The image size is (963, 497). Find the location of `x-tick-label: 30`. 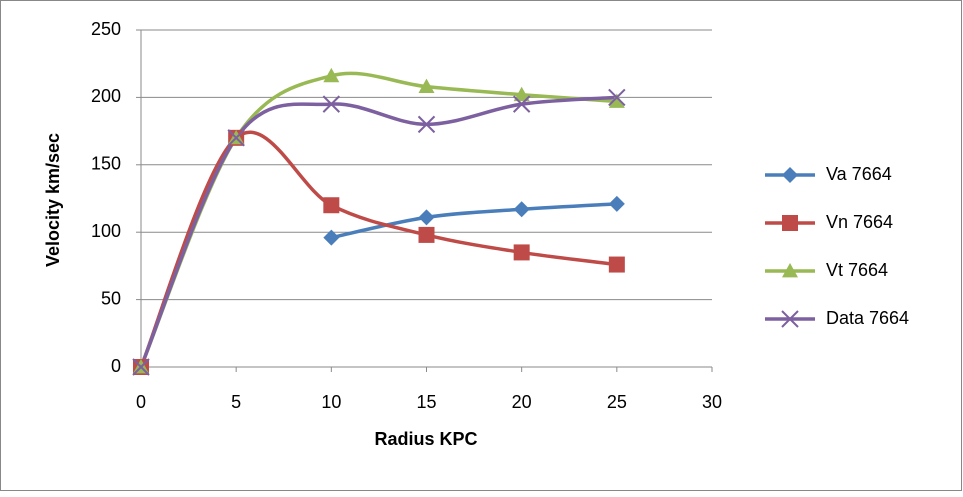

x-tick-label: 30 is located at coordinates (712, 402).